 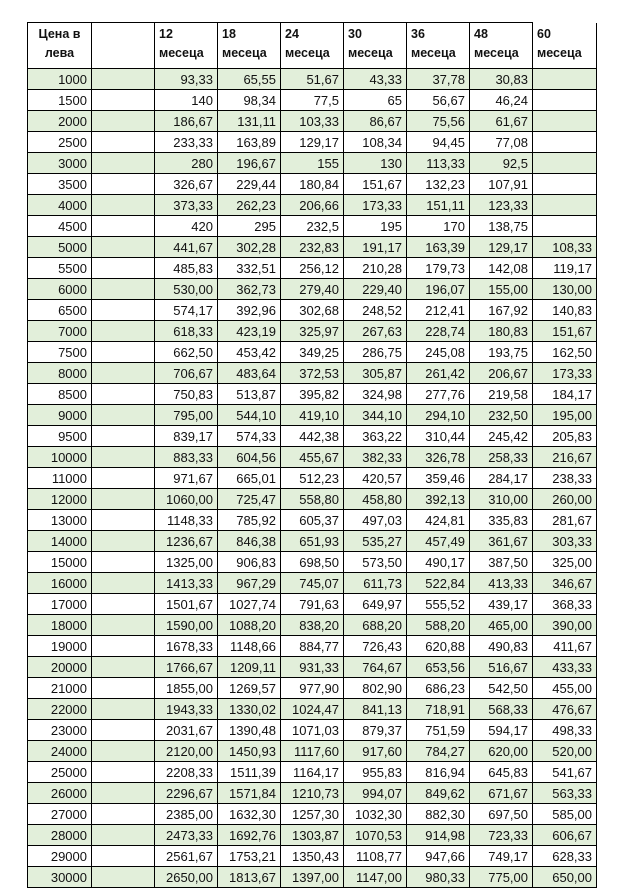 What do you see at coordinates (375, 352) in the screenshot?
I see `payment-cell: 286,75` at bounding box center [375, 352].